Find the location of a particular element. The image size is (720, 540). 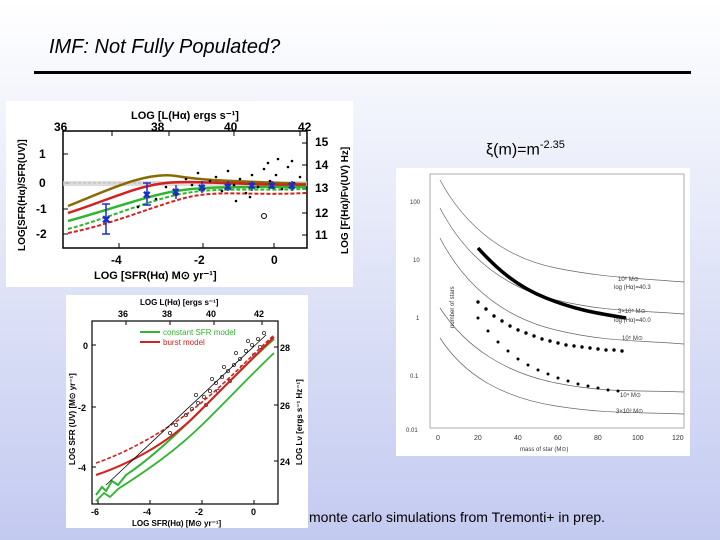

model-curve-green-dashed is located at coordinates (187, 209).